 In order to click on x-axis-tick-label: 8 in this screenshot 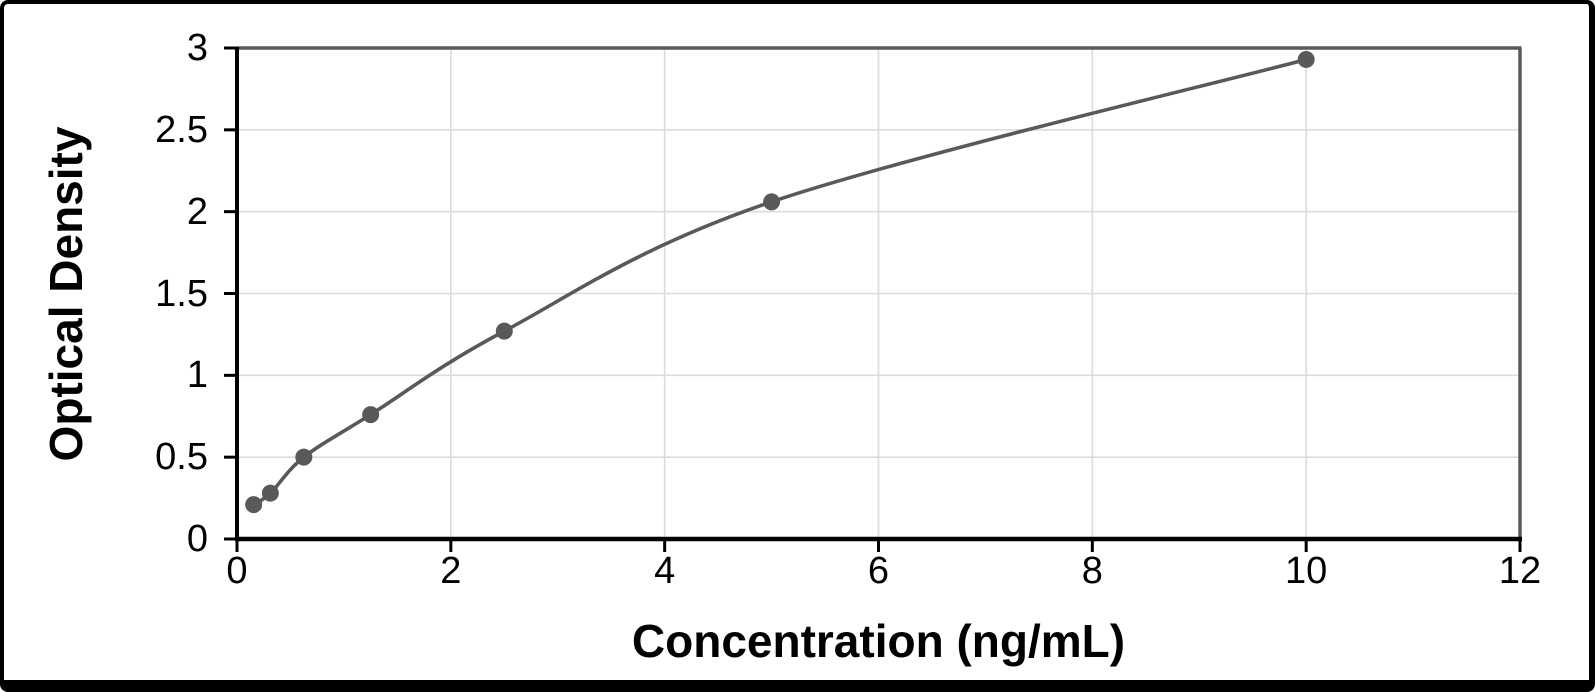, I will do `click(1092, 571)`.